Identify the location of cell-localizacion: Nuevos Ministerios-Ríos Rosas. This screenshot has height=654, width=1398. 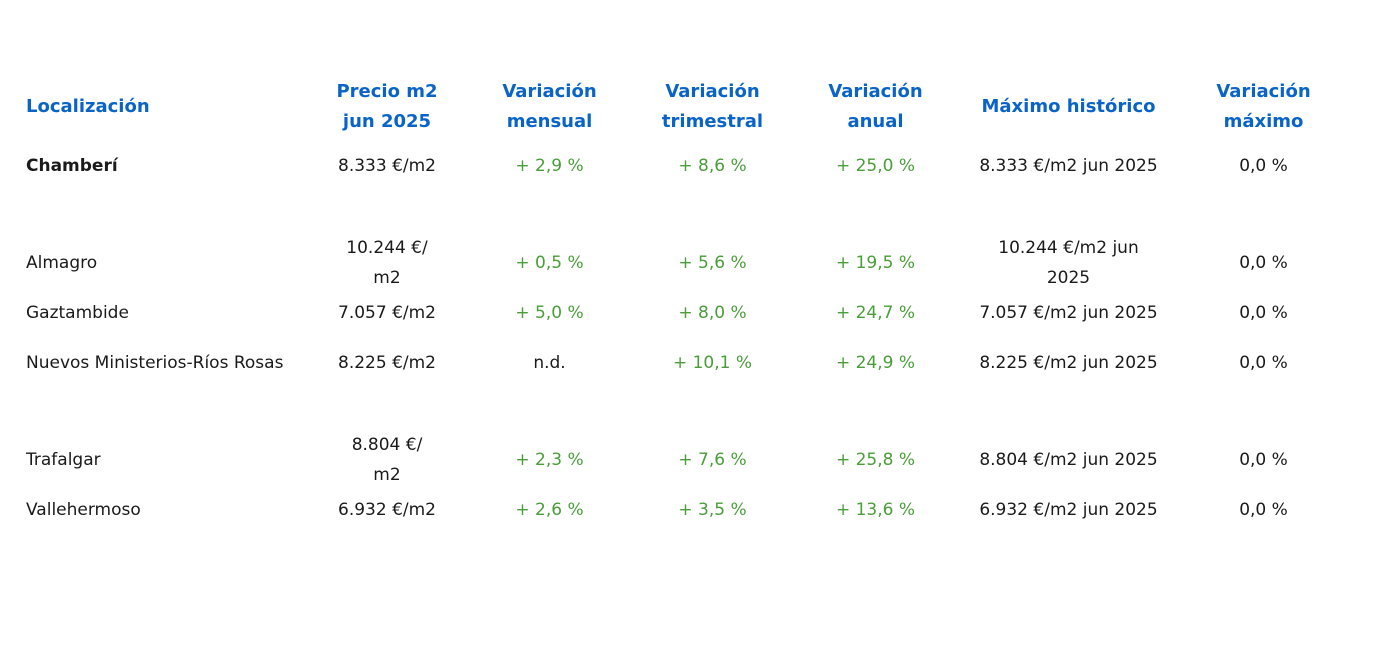
(155, 363).